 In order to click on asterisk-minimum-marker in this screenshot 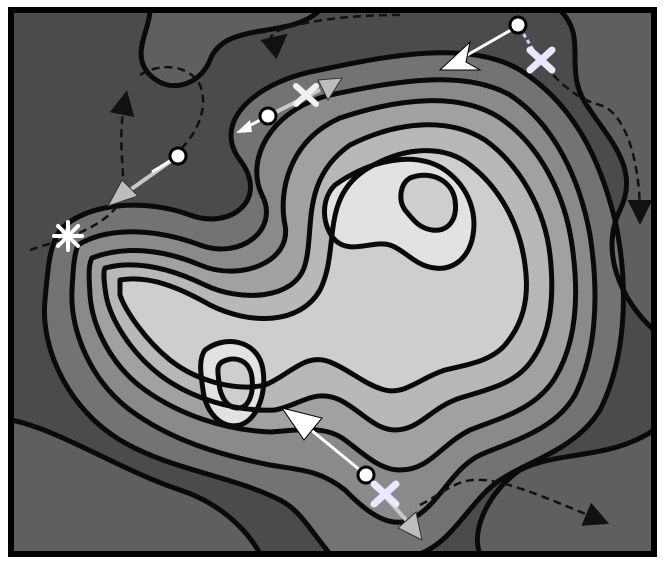, I will do `click(68, 236)`.